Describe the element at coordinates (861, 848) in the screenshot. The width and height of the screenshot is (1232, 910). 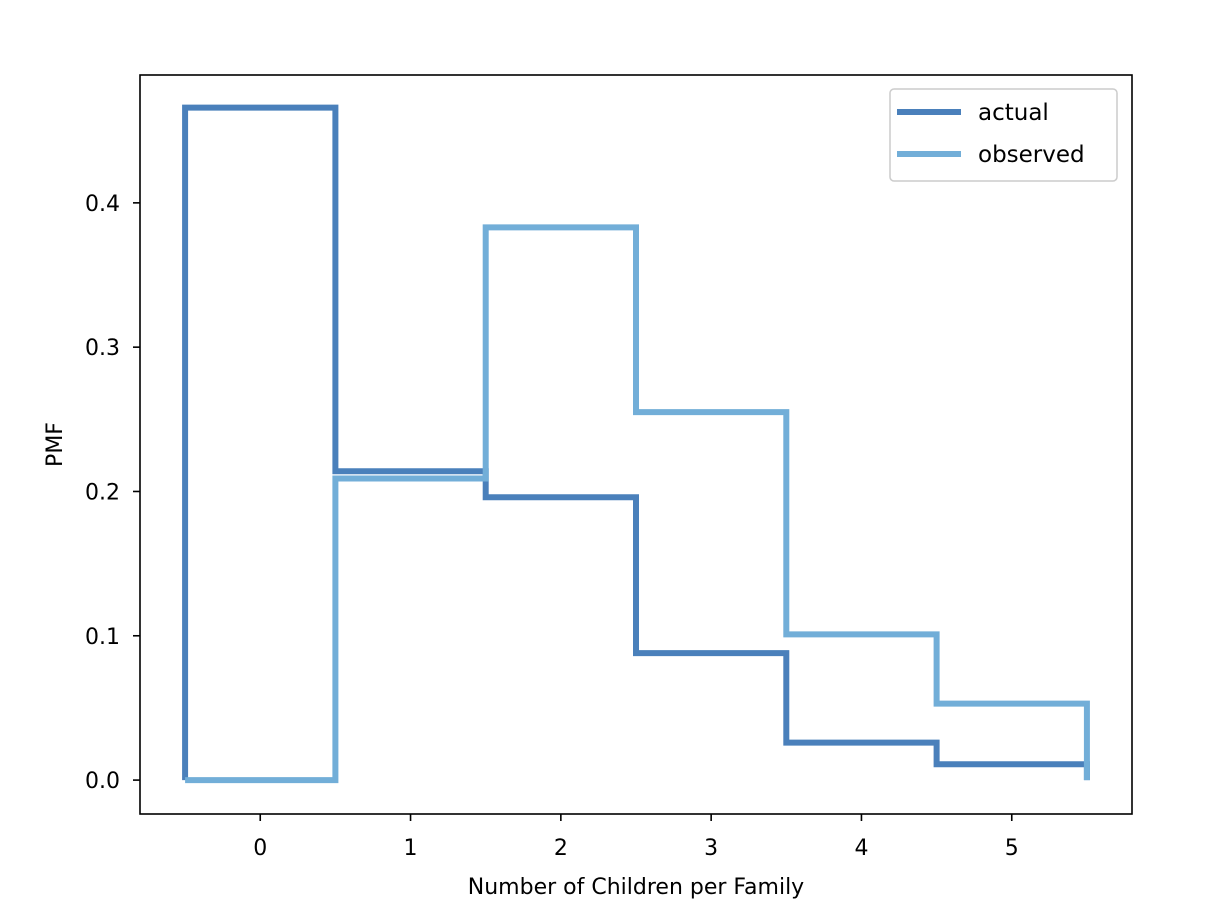
I see `x-tick-label: 4` at that location.